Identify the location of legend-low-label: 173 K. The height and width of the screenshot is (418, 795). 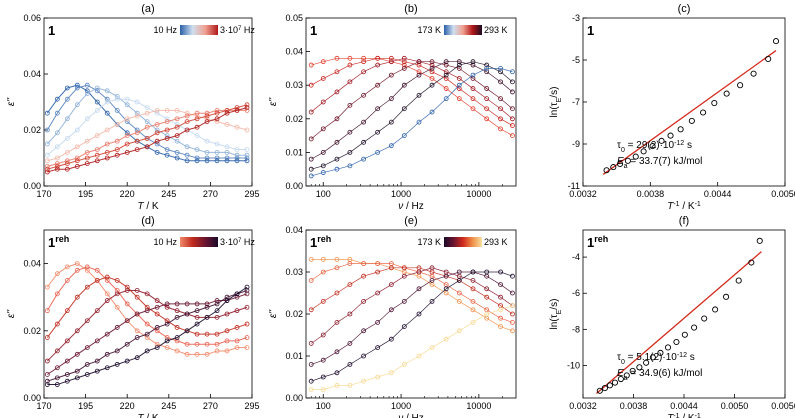
(429, 30).